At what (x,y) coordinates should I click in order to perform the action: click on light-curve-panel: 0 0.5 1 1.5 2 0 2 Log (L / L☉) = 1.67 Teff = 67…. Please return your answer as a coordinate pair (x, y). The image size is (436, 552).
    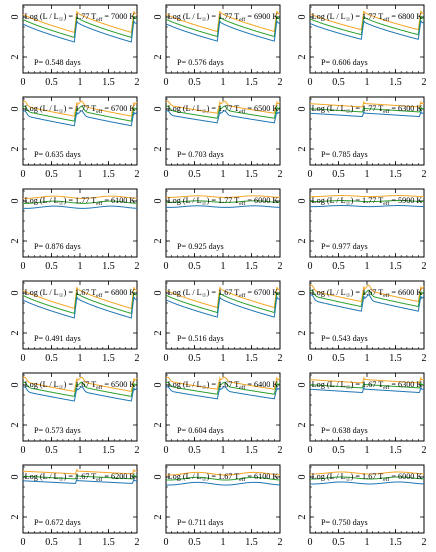
    Looking at the image, I should click on (218, 322).